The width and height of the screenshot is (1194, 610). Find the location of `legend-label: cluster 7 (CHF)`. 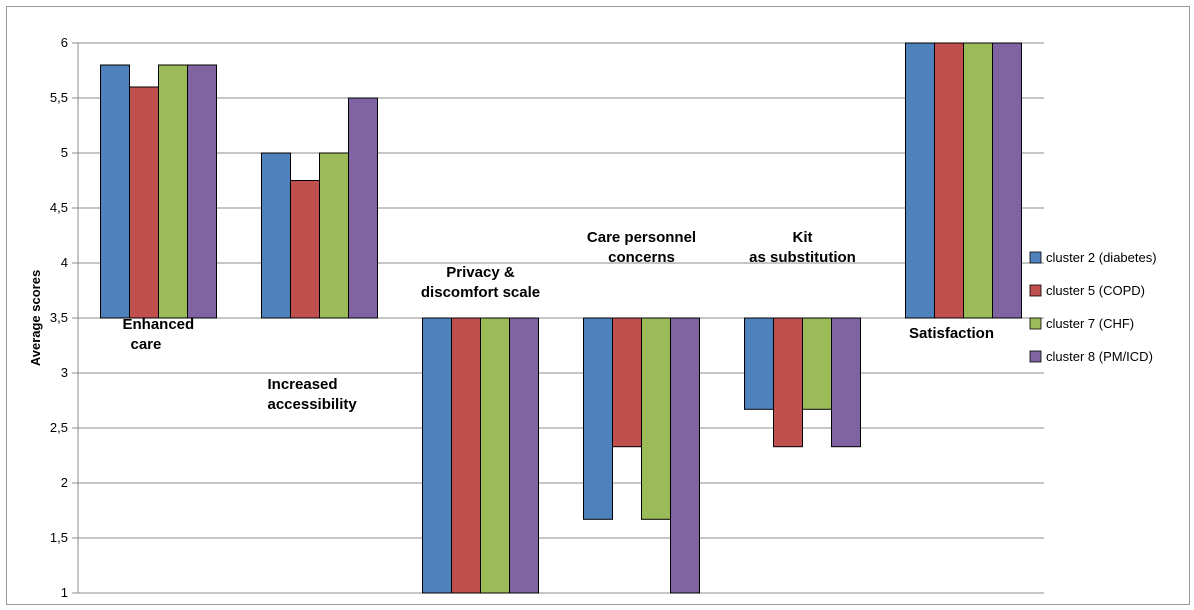

legend-label: cluster 7 (CHF) is located at coordinates (1090, 323).